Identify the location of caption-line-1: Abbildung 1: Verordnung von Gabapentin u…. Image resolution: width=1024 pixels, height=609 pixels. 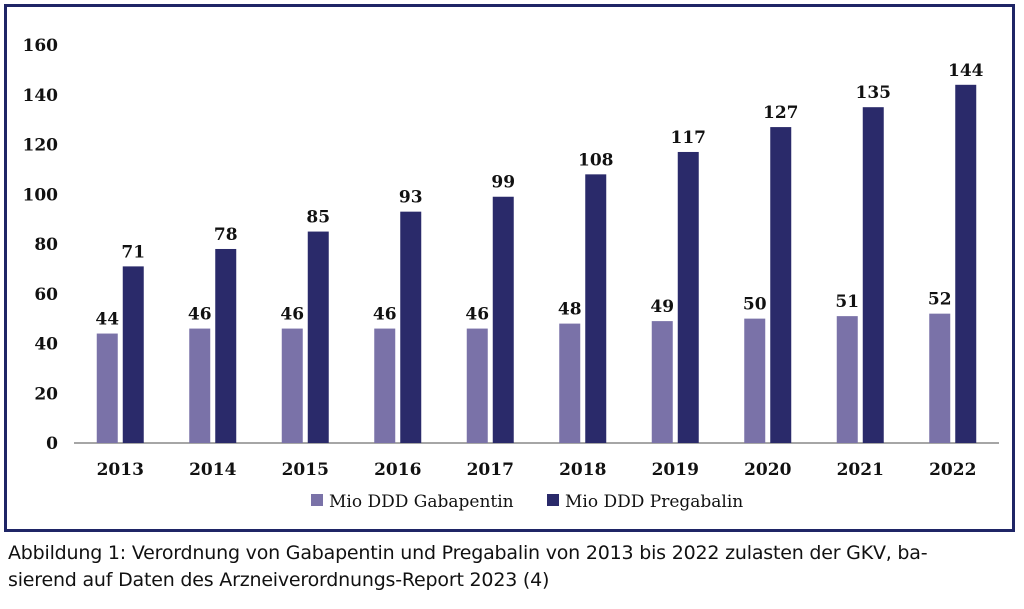
(468, 553).